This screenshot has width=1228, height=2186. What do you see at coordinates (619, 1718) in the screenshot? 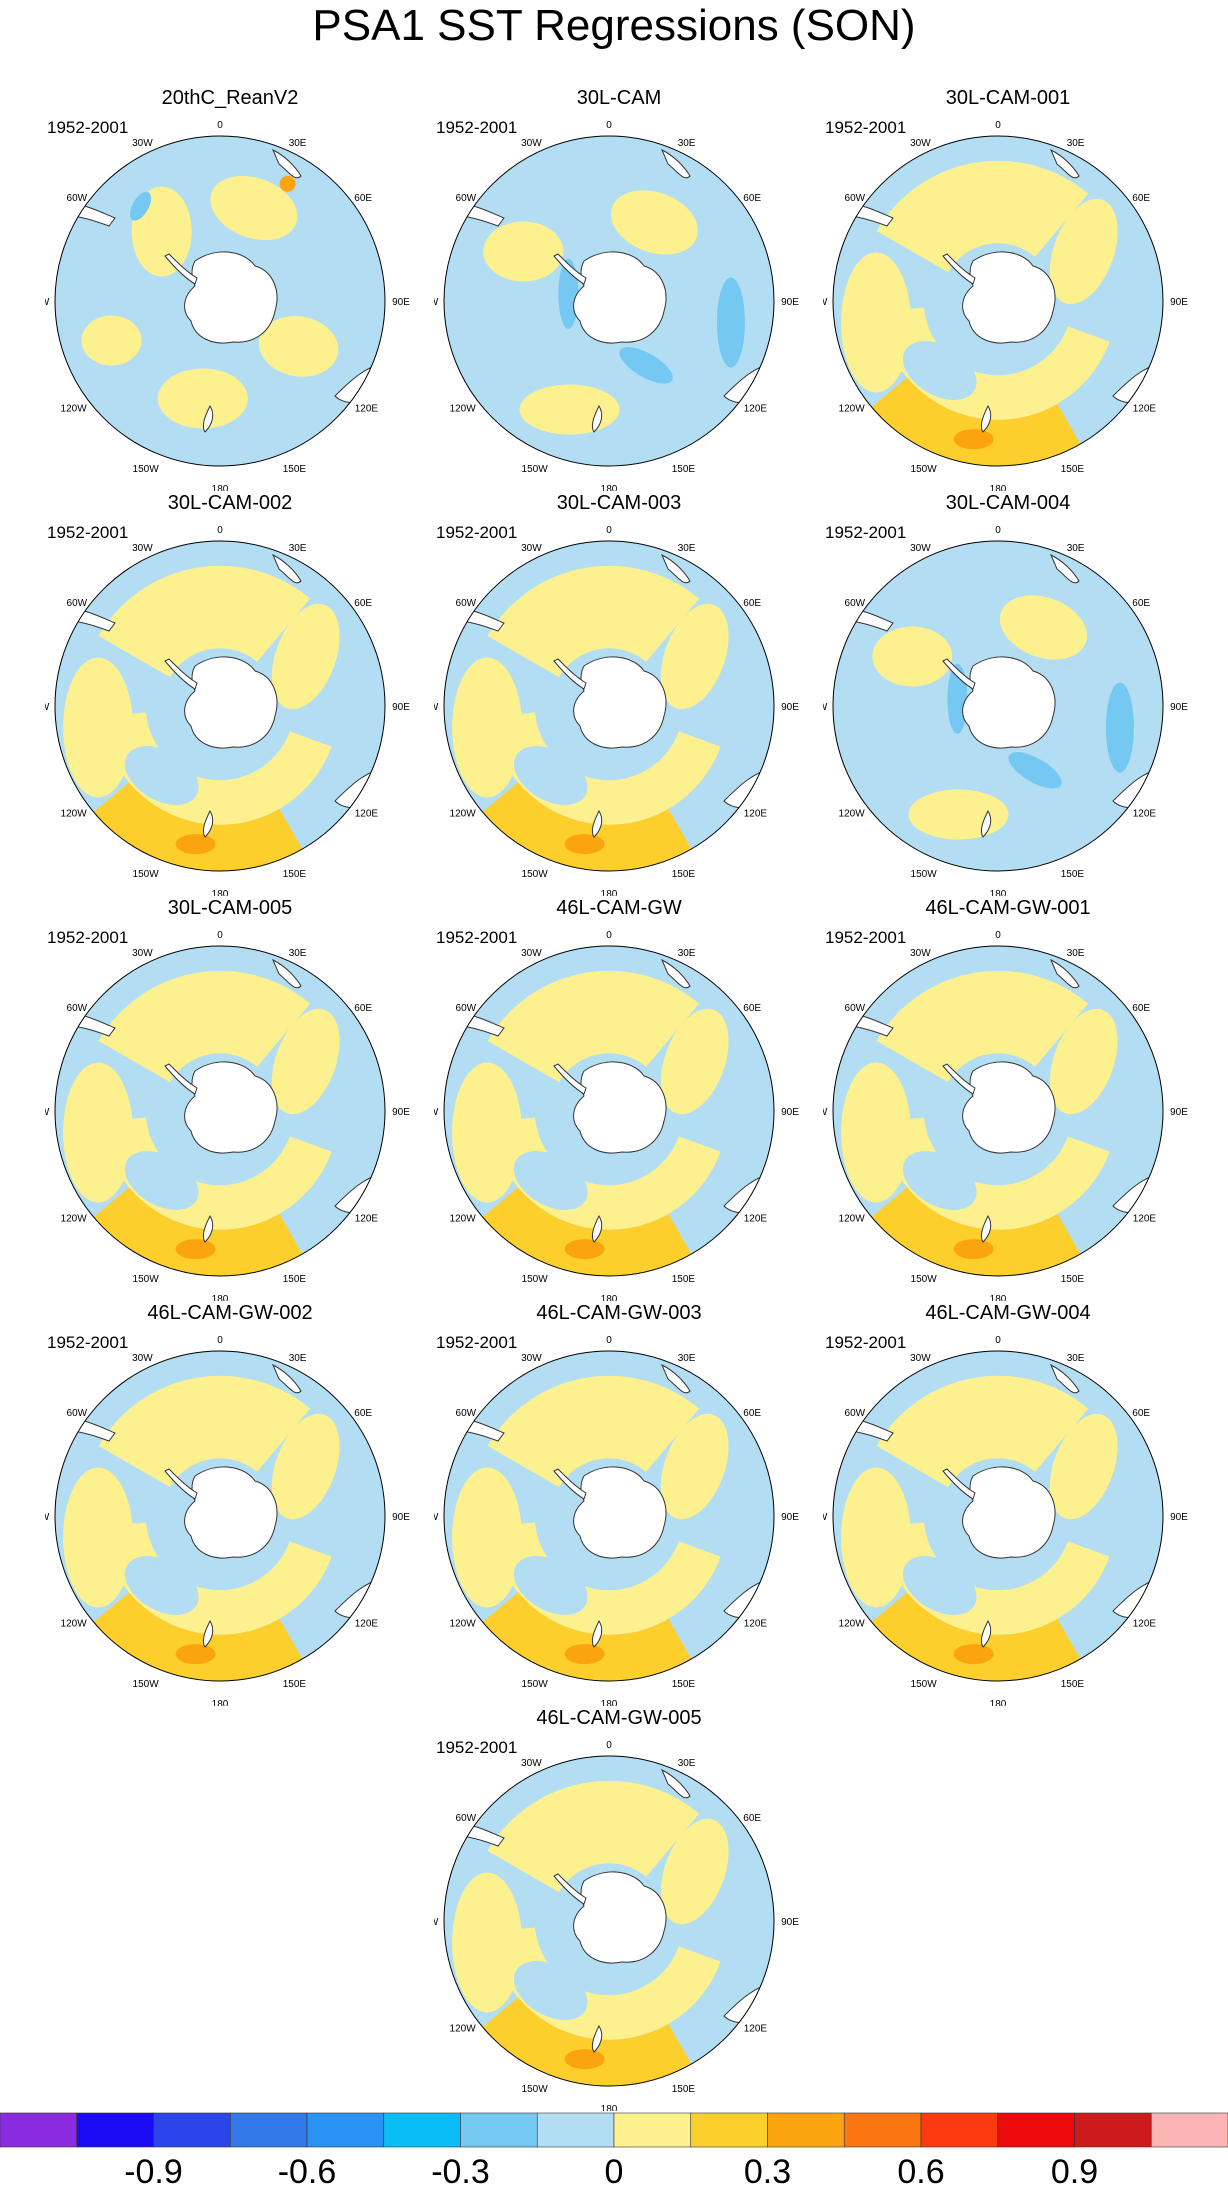
I see `panel-title: 46L-CAM-GW-005` at bounding box center [619, 1718].